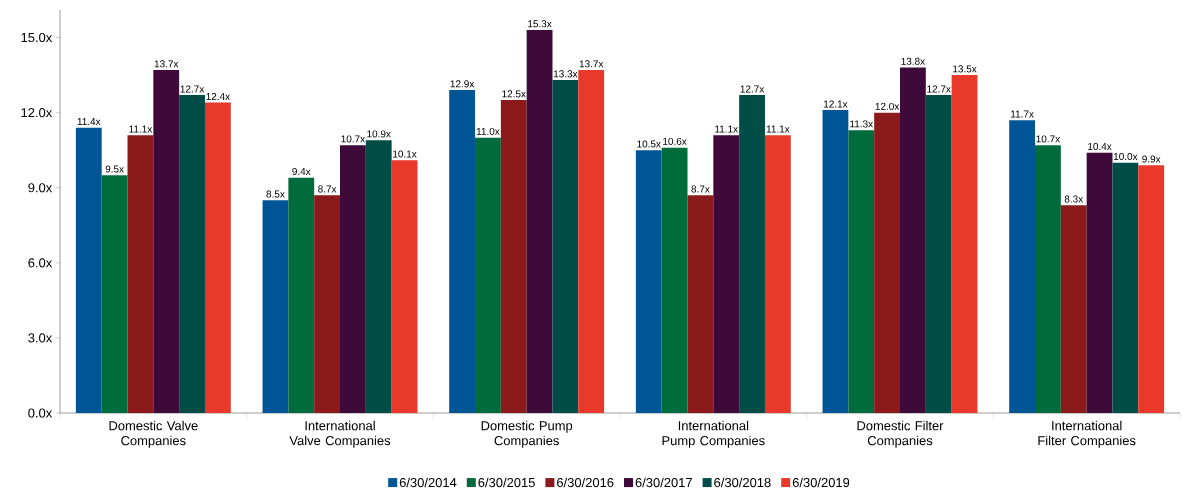 The height and width of the screenshot is (504, 1191). What do you see at coordinates (1074, 199) in the screenshot?
I see `data-label: 8.3x` at bounding box center [1074, 199].